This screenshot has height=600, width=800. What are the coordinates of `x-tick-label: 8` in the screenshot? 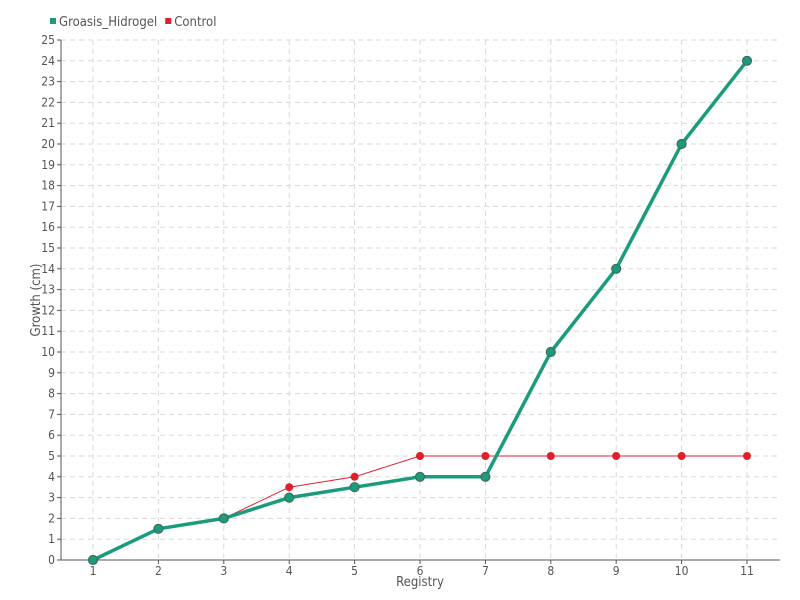 It's located at (550, 571).